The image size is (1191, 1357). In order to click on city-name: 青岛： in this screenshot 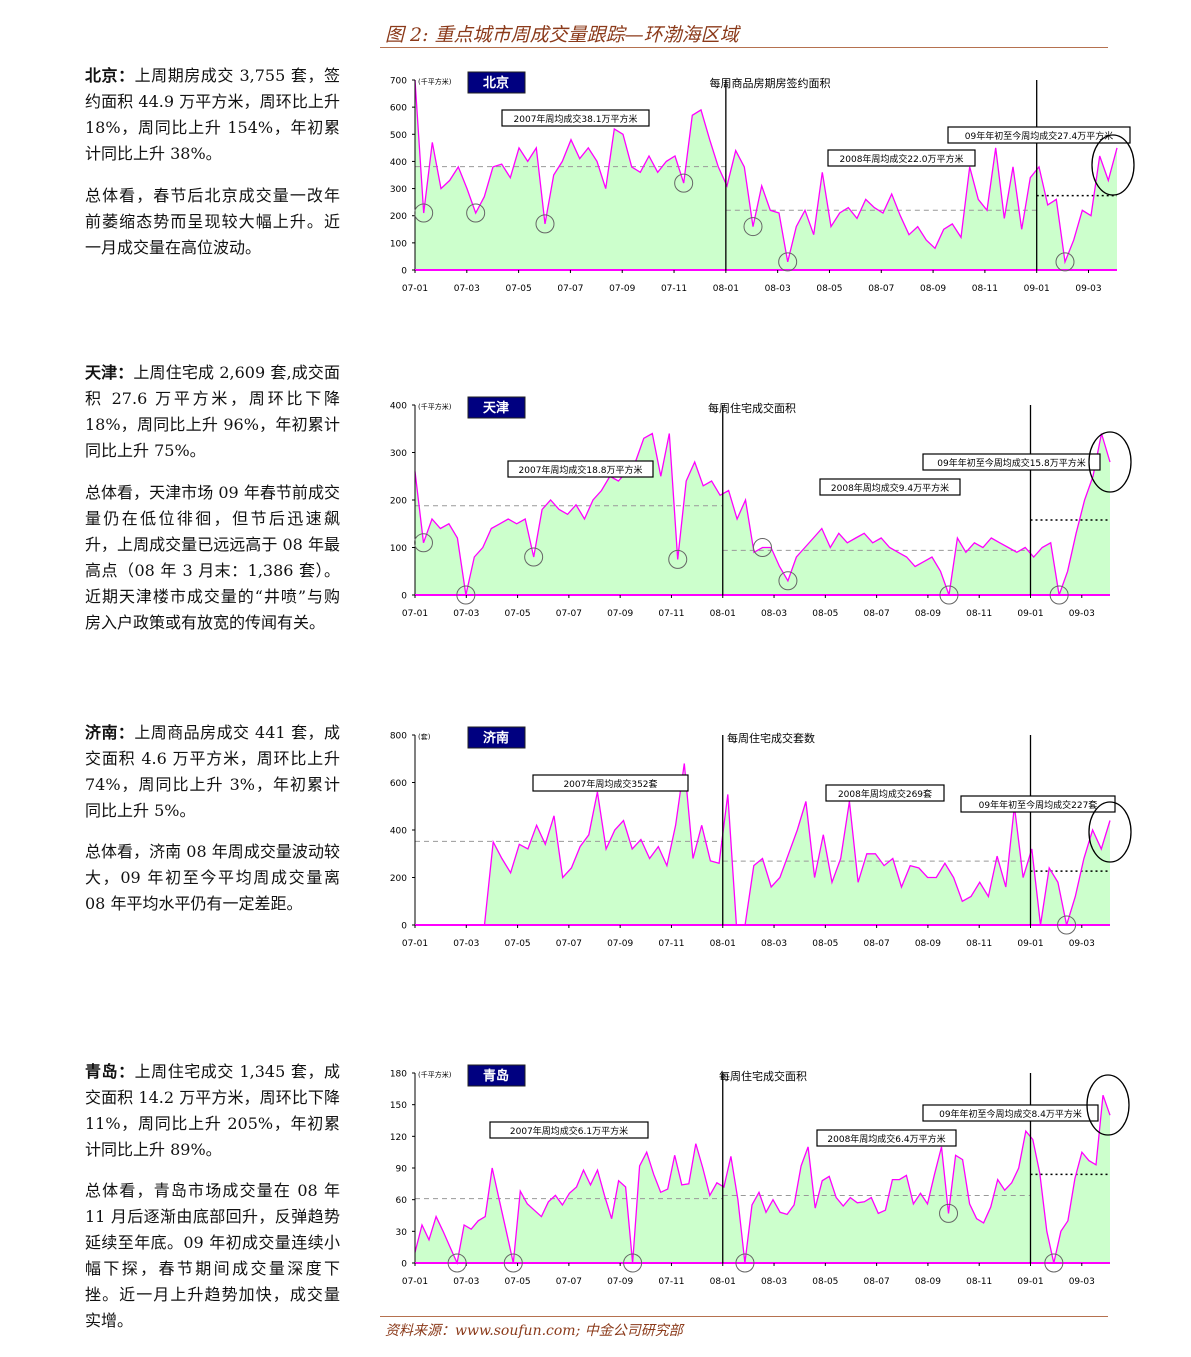, I will do `click(110, 1071)`.